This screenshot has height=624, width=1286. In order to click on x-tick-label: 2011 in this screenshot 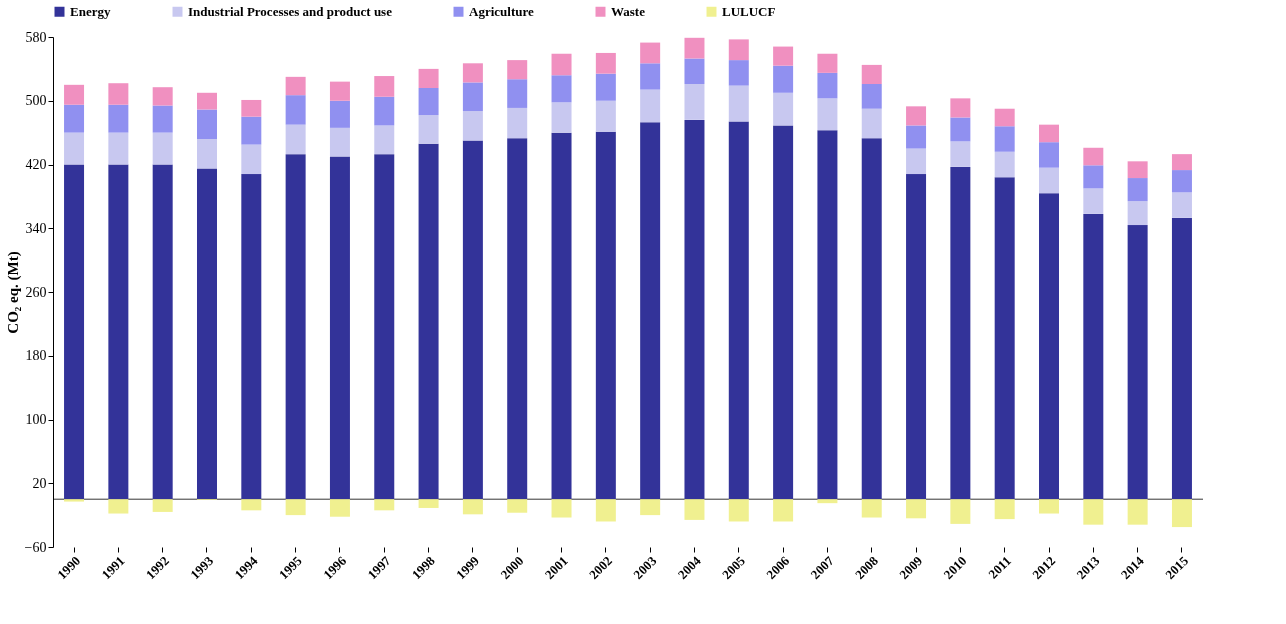, I will do `click(999, 567)`.